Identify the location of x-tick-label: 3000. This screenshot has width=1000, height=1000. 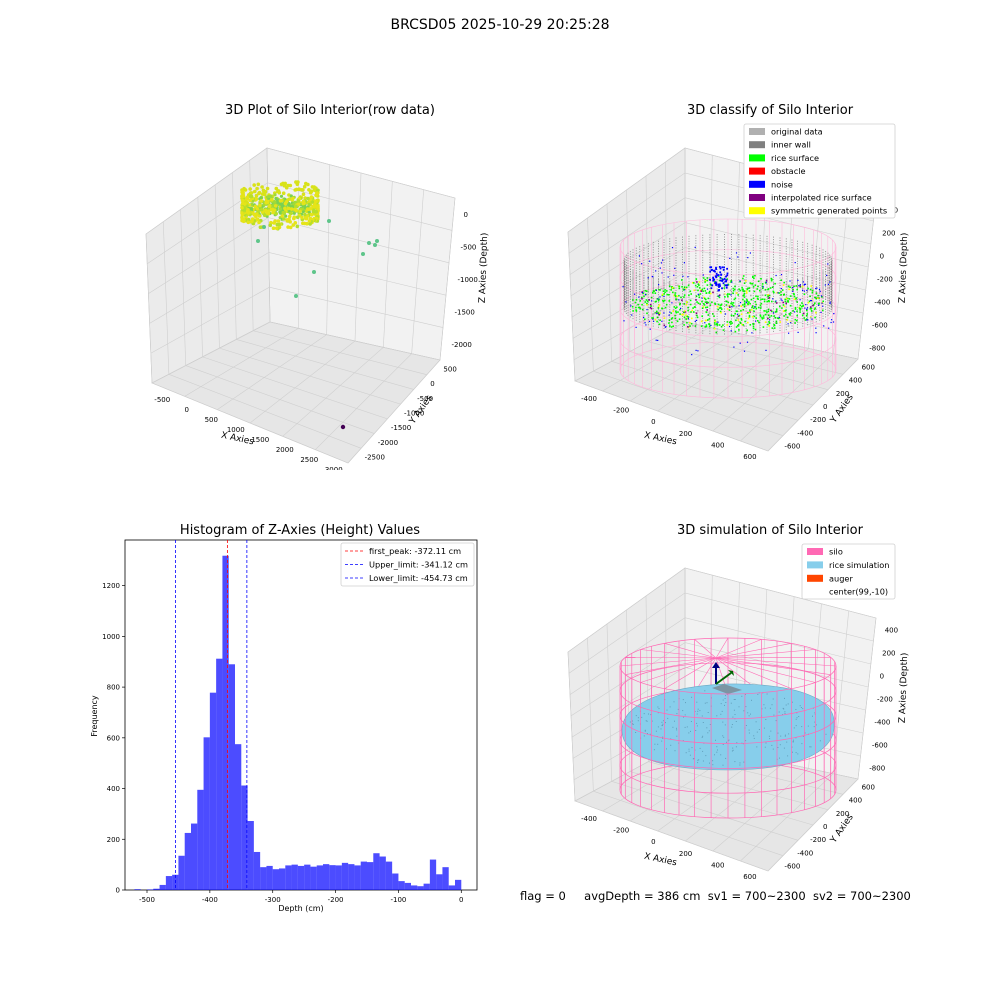
(334, 468).